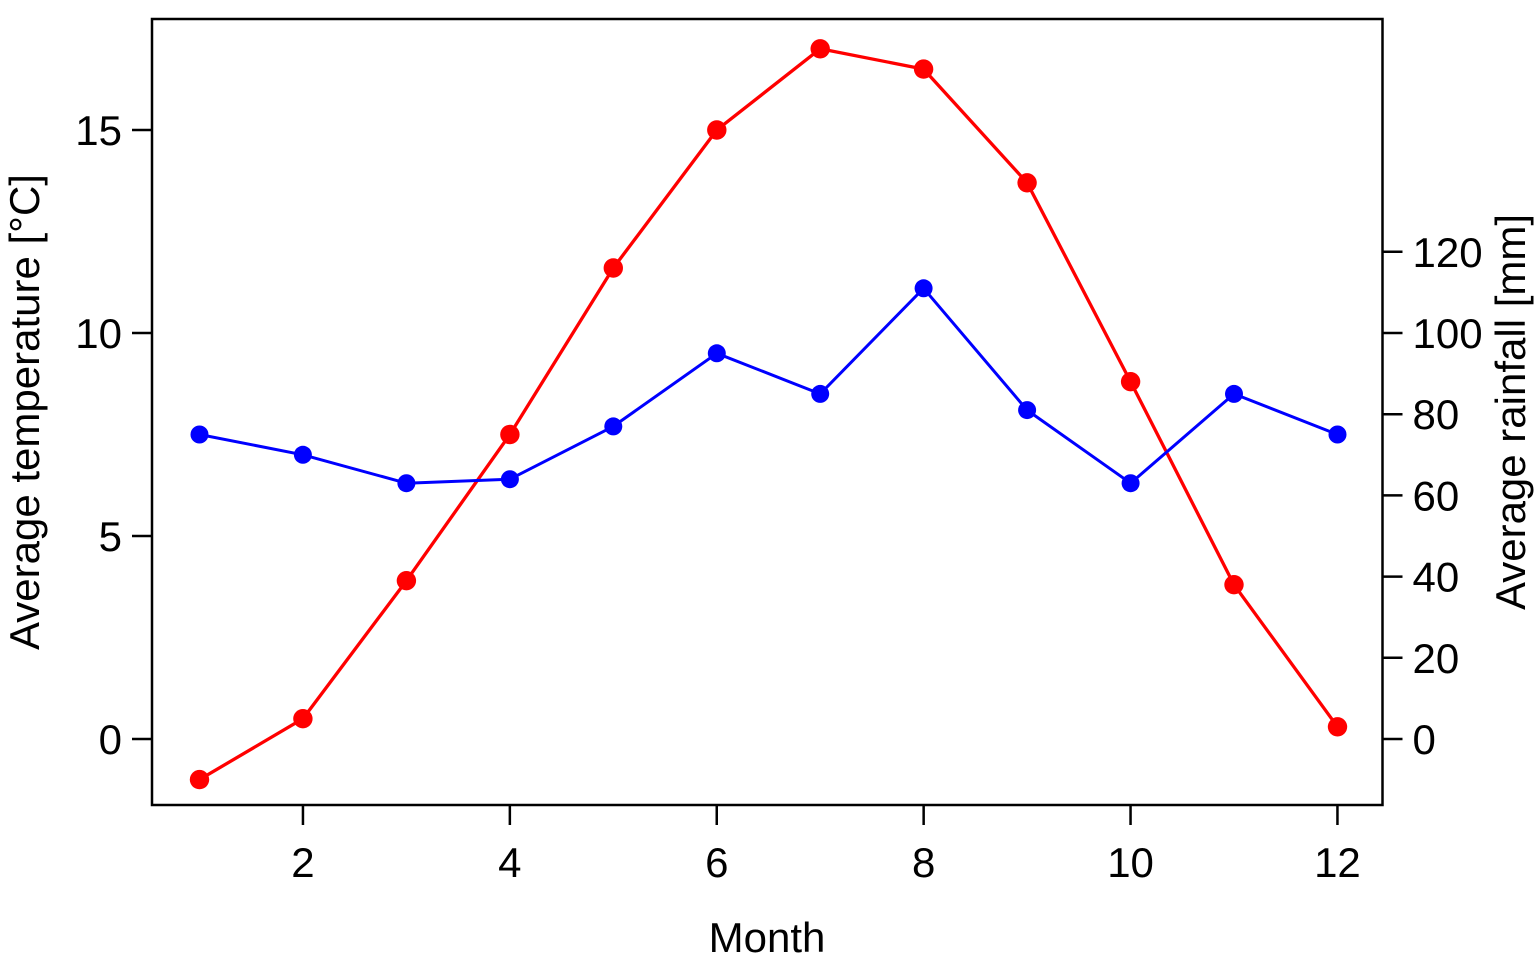  What do you see at coordinates (923, 862) in the screenshot?
I see `x-axis-tick-label: 8` at bounding box center [923, 862].